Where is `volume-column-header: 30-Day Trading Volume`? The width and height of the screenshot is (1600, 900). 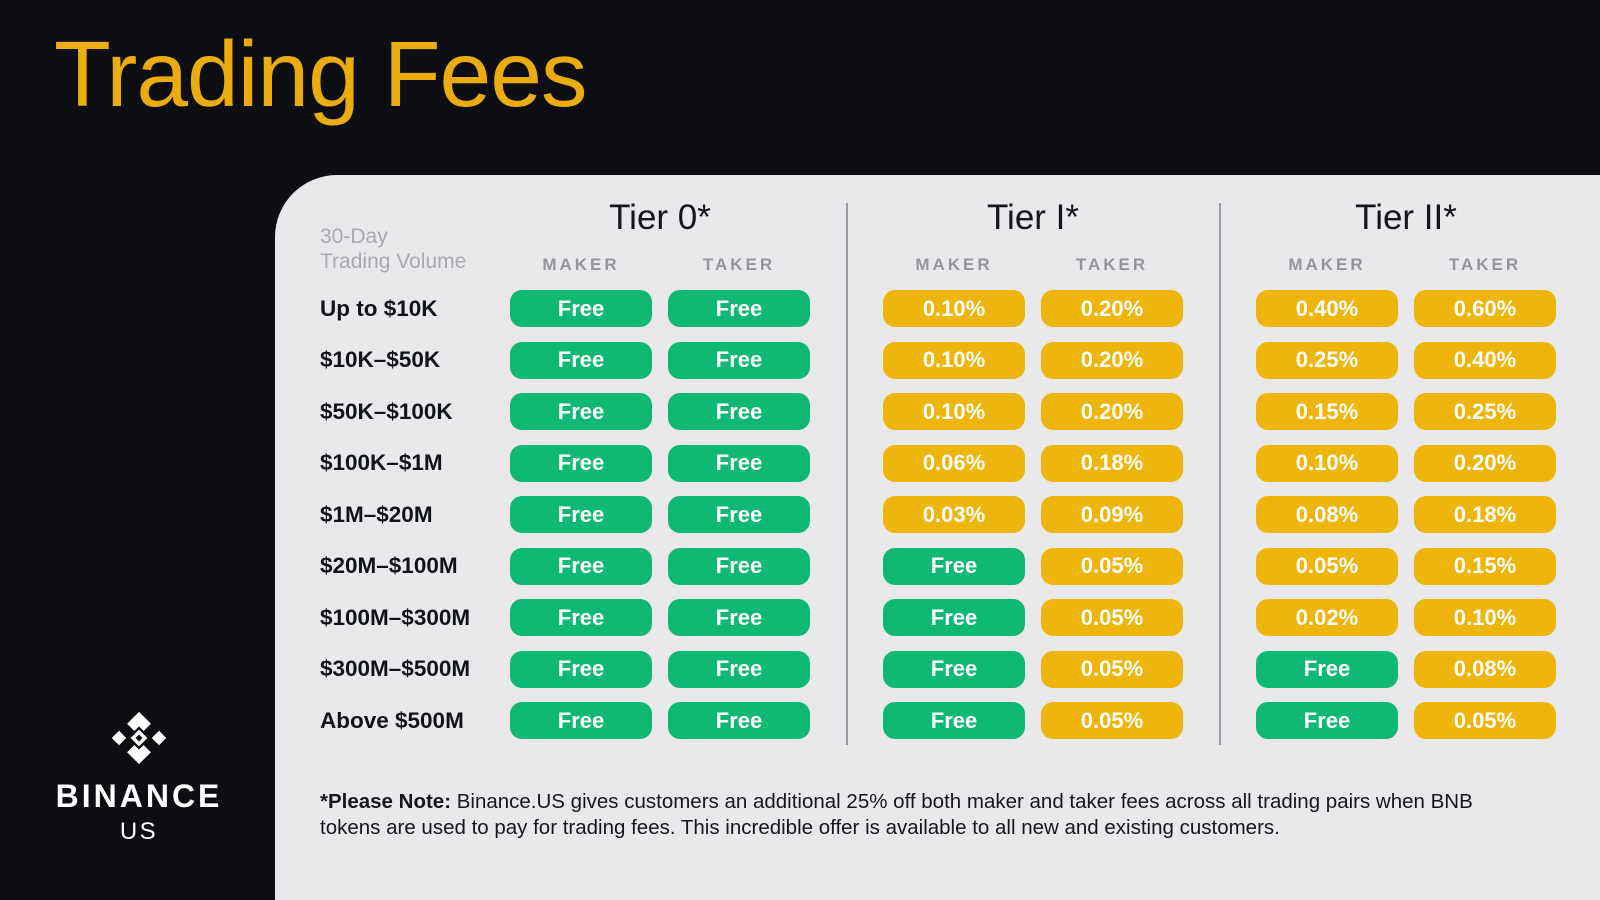
volume-column-header: 30-Day Trading Volume is located at coordinates (415, 253).